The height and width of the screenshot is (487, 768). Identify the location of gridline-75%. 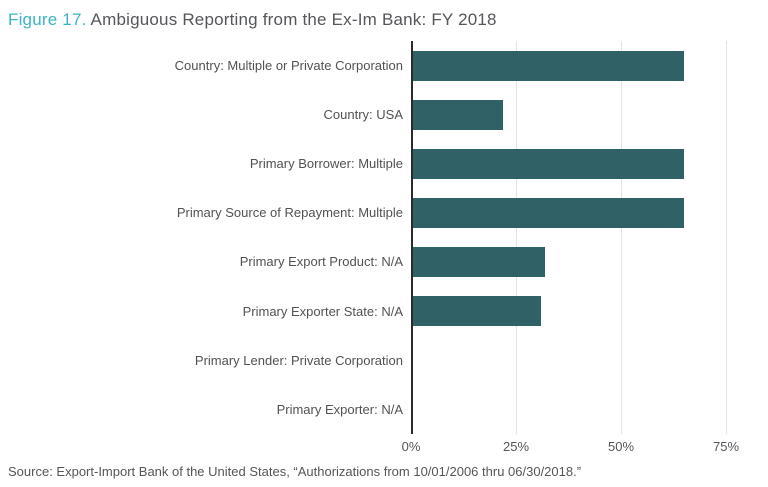
(726, 237).